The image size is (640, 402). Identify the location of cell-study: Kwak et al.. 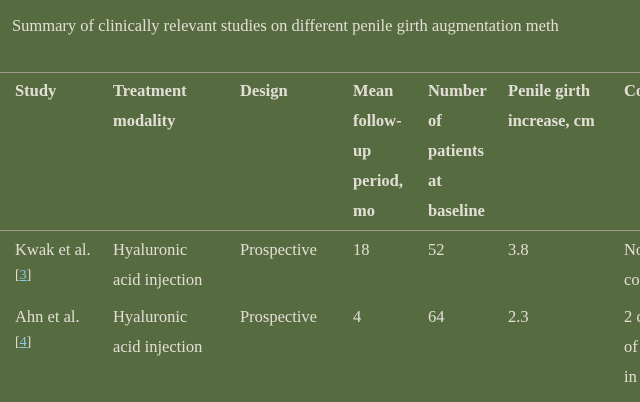
(53, 249).